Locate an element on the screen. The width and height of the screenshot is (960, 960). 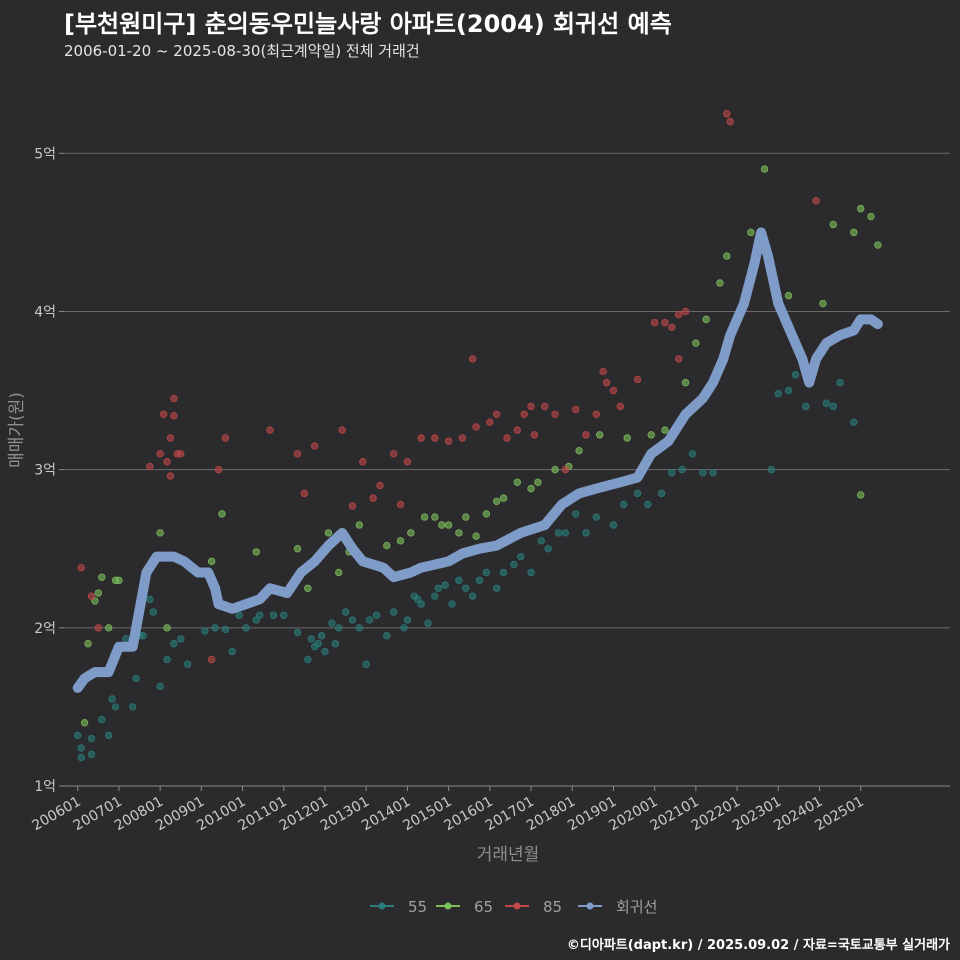
y-tick-label: 5억 is located at coordinates (45, 154).